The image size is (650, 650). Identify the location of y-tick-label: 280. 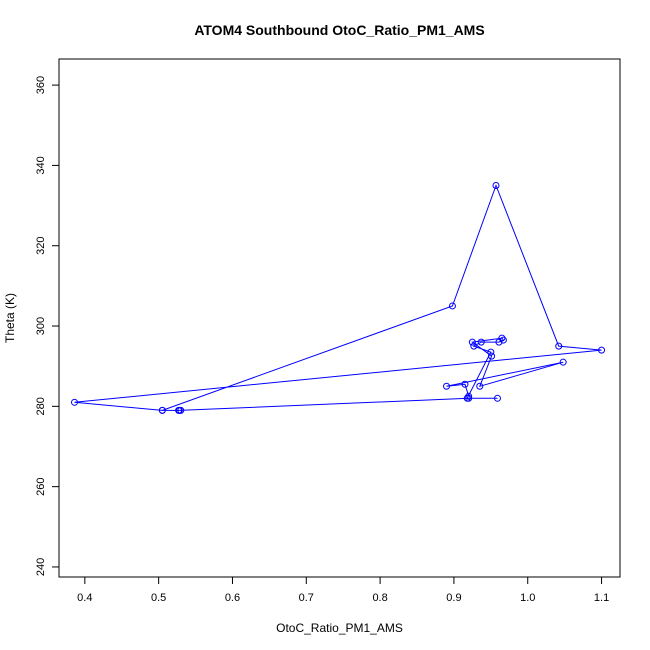
(41, 406).